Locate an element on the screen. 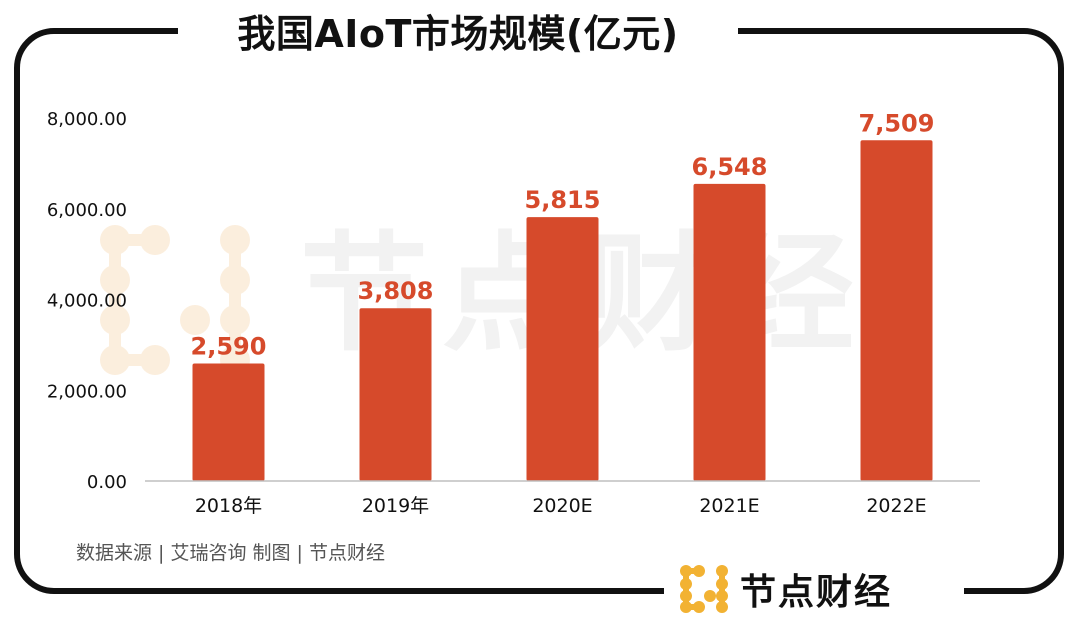  x-tick-label: 2020E is located at coordinates (562, 506).